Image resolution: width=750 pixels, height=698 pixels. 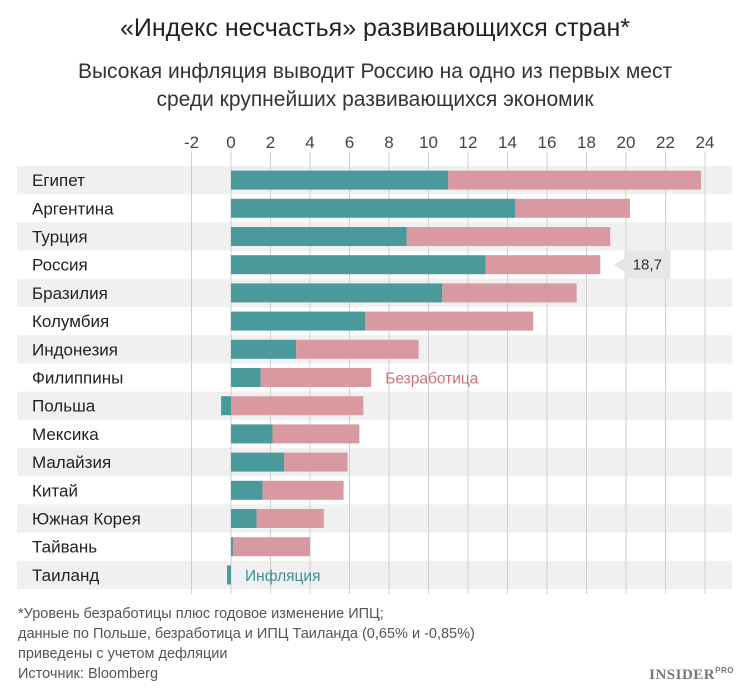 I want to click on x-tick-label: 20, so click(x=626, y=142).